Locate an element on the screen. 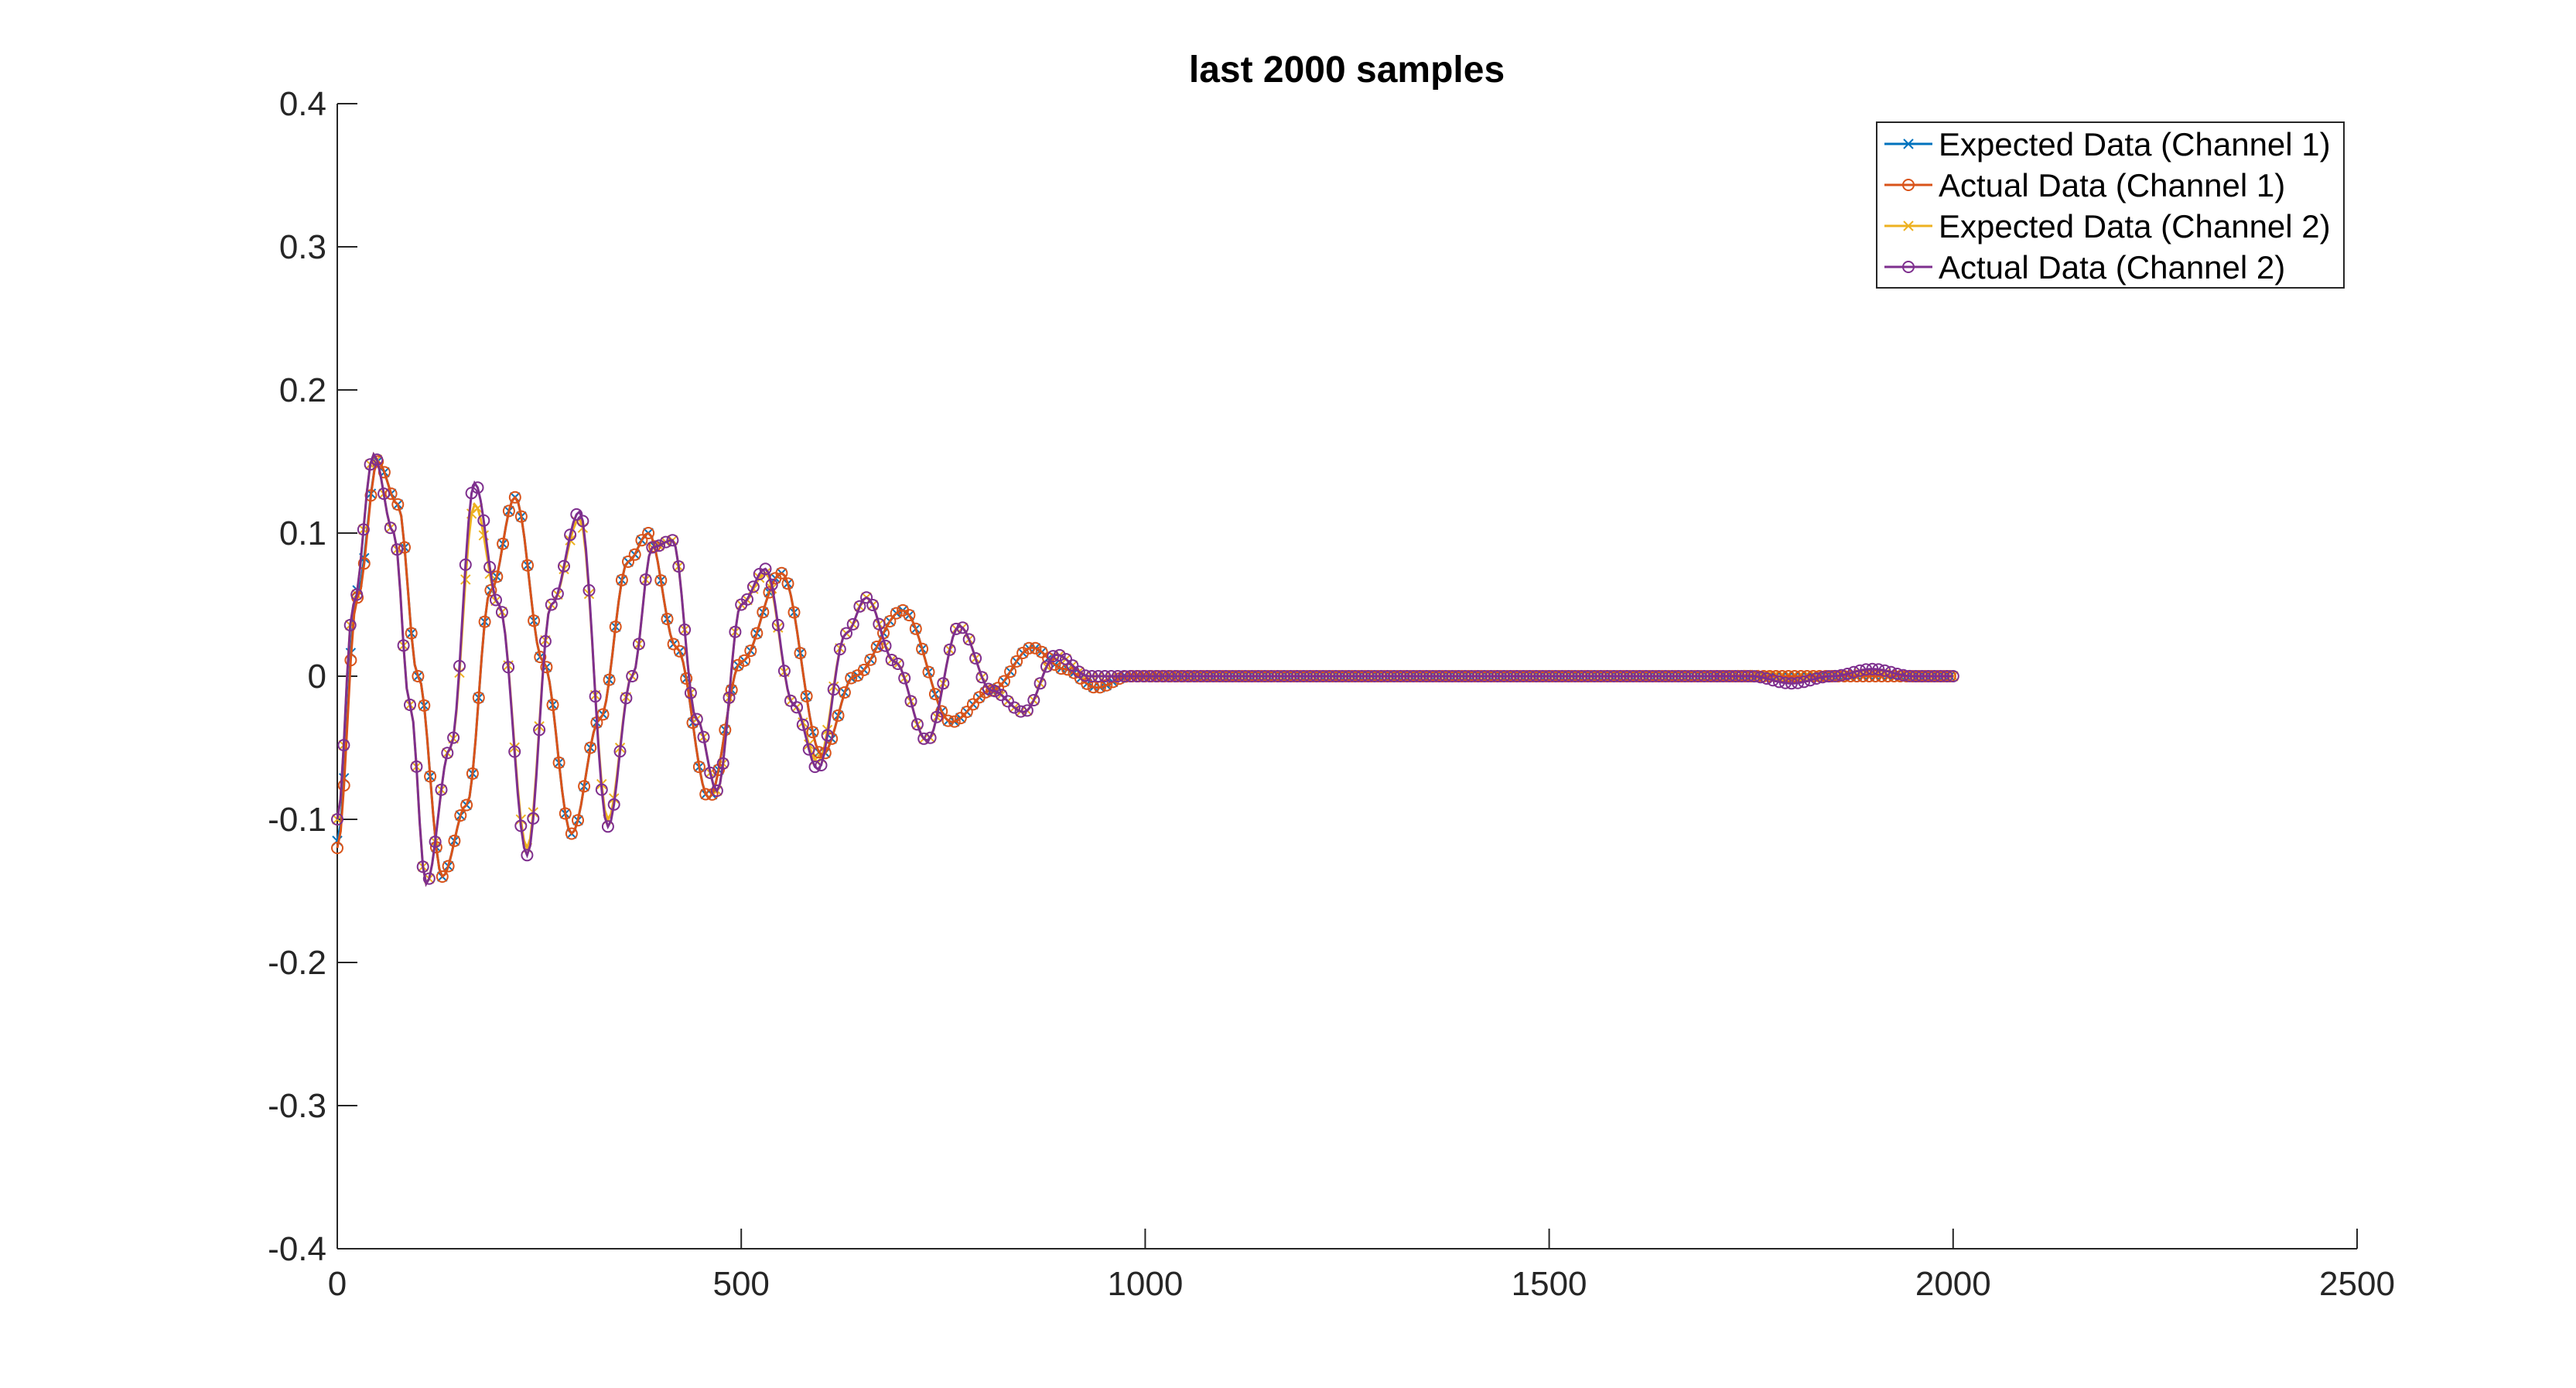 The height and width of the screenshot is (1388, 2576). legend-label: Expected Data (Channel 2) is located at coordinates (2135, 226).